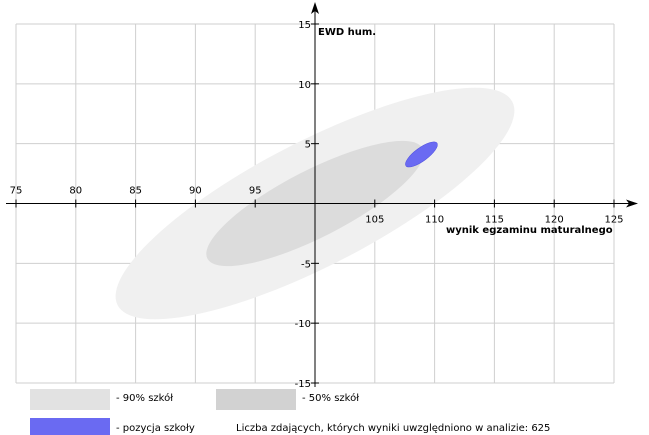 The height and width of the screenshot is (435, 649). Describe the element at coordinates (70, 426) in the screenshot. I see `legend-swatch-school` at that location.